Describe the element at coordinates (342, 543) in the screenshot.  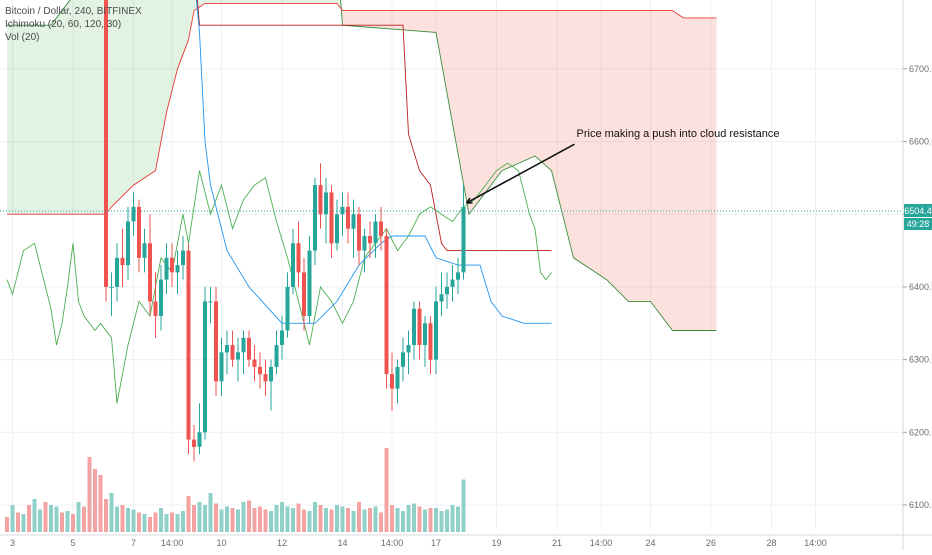
I see `time-axis-label: 14` at that location.